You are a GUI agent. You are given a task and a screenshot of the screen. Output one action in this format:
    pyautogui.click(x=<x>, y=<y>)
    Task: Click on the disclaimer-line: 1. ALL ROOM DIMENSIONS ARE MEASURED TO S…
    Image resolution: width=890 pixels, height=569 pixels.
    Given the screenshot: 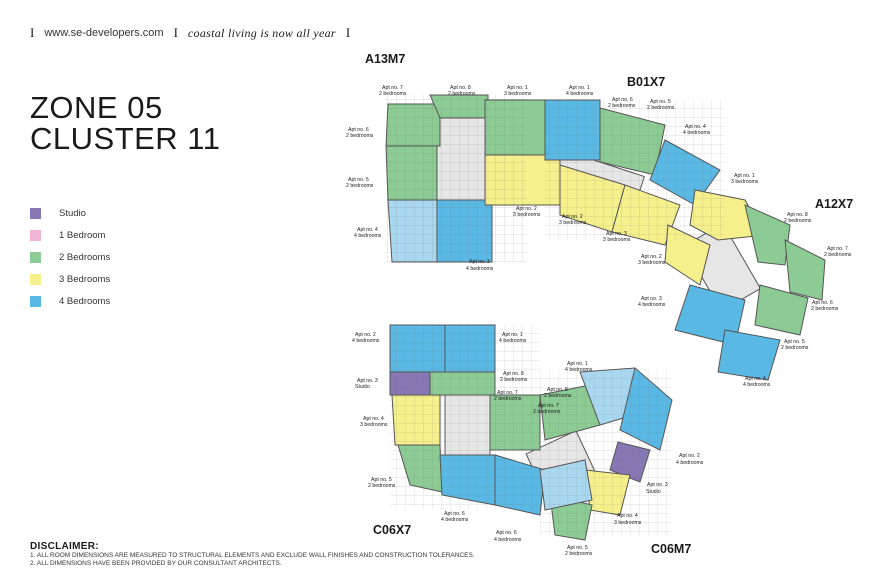 What is the action you would take?
    pyautogui.click(x=252, y=555)
    